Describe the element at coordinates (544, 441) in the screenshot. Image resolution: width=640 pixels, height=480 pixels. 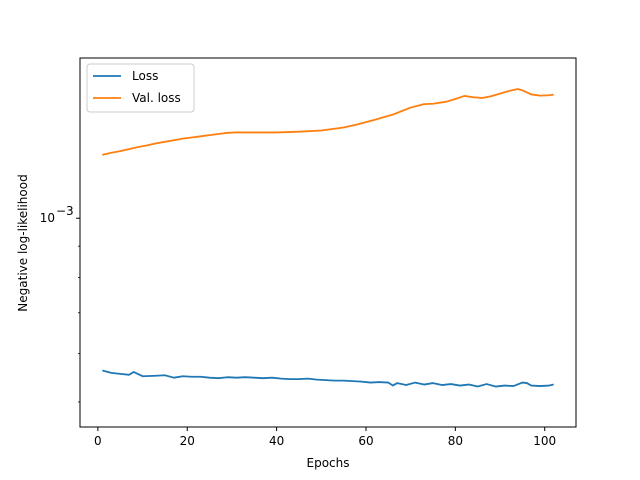
I see `x-tick-label: 100` at that location.